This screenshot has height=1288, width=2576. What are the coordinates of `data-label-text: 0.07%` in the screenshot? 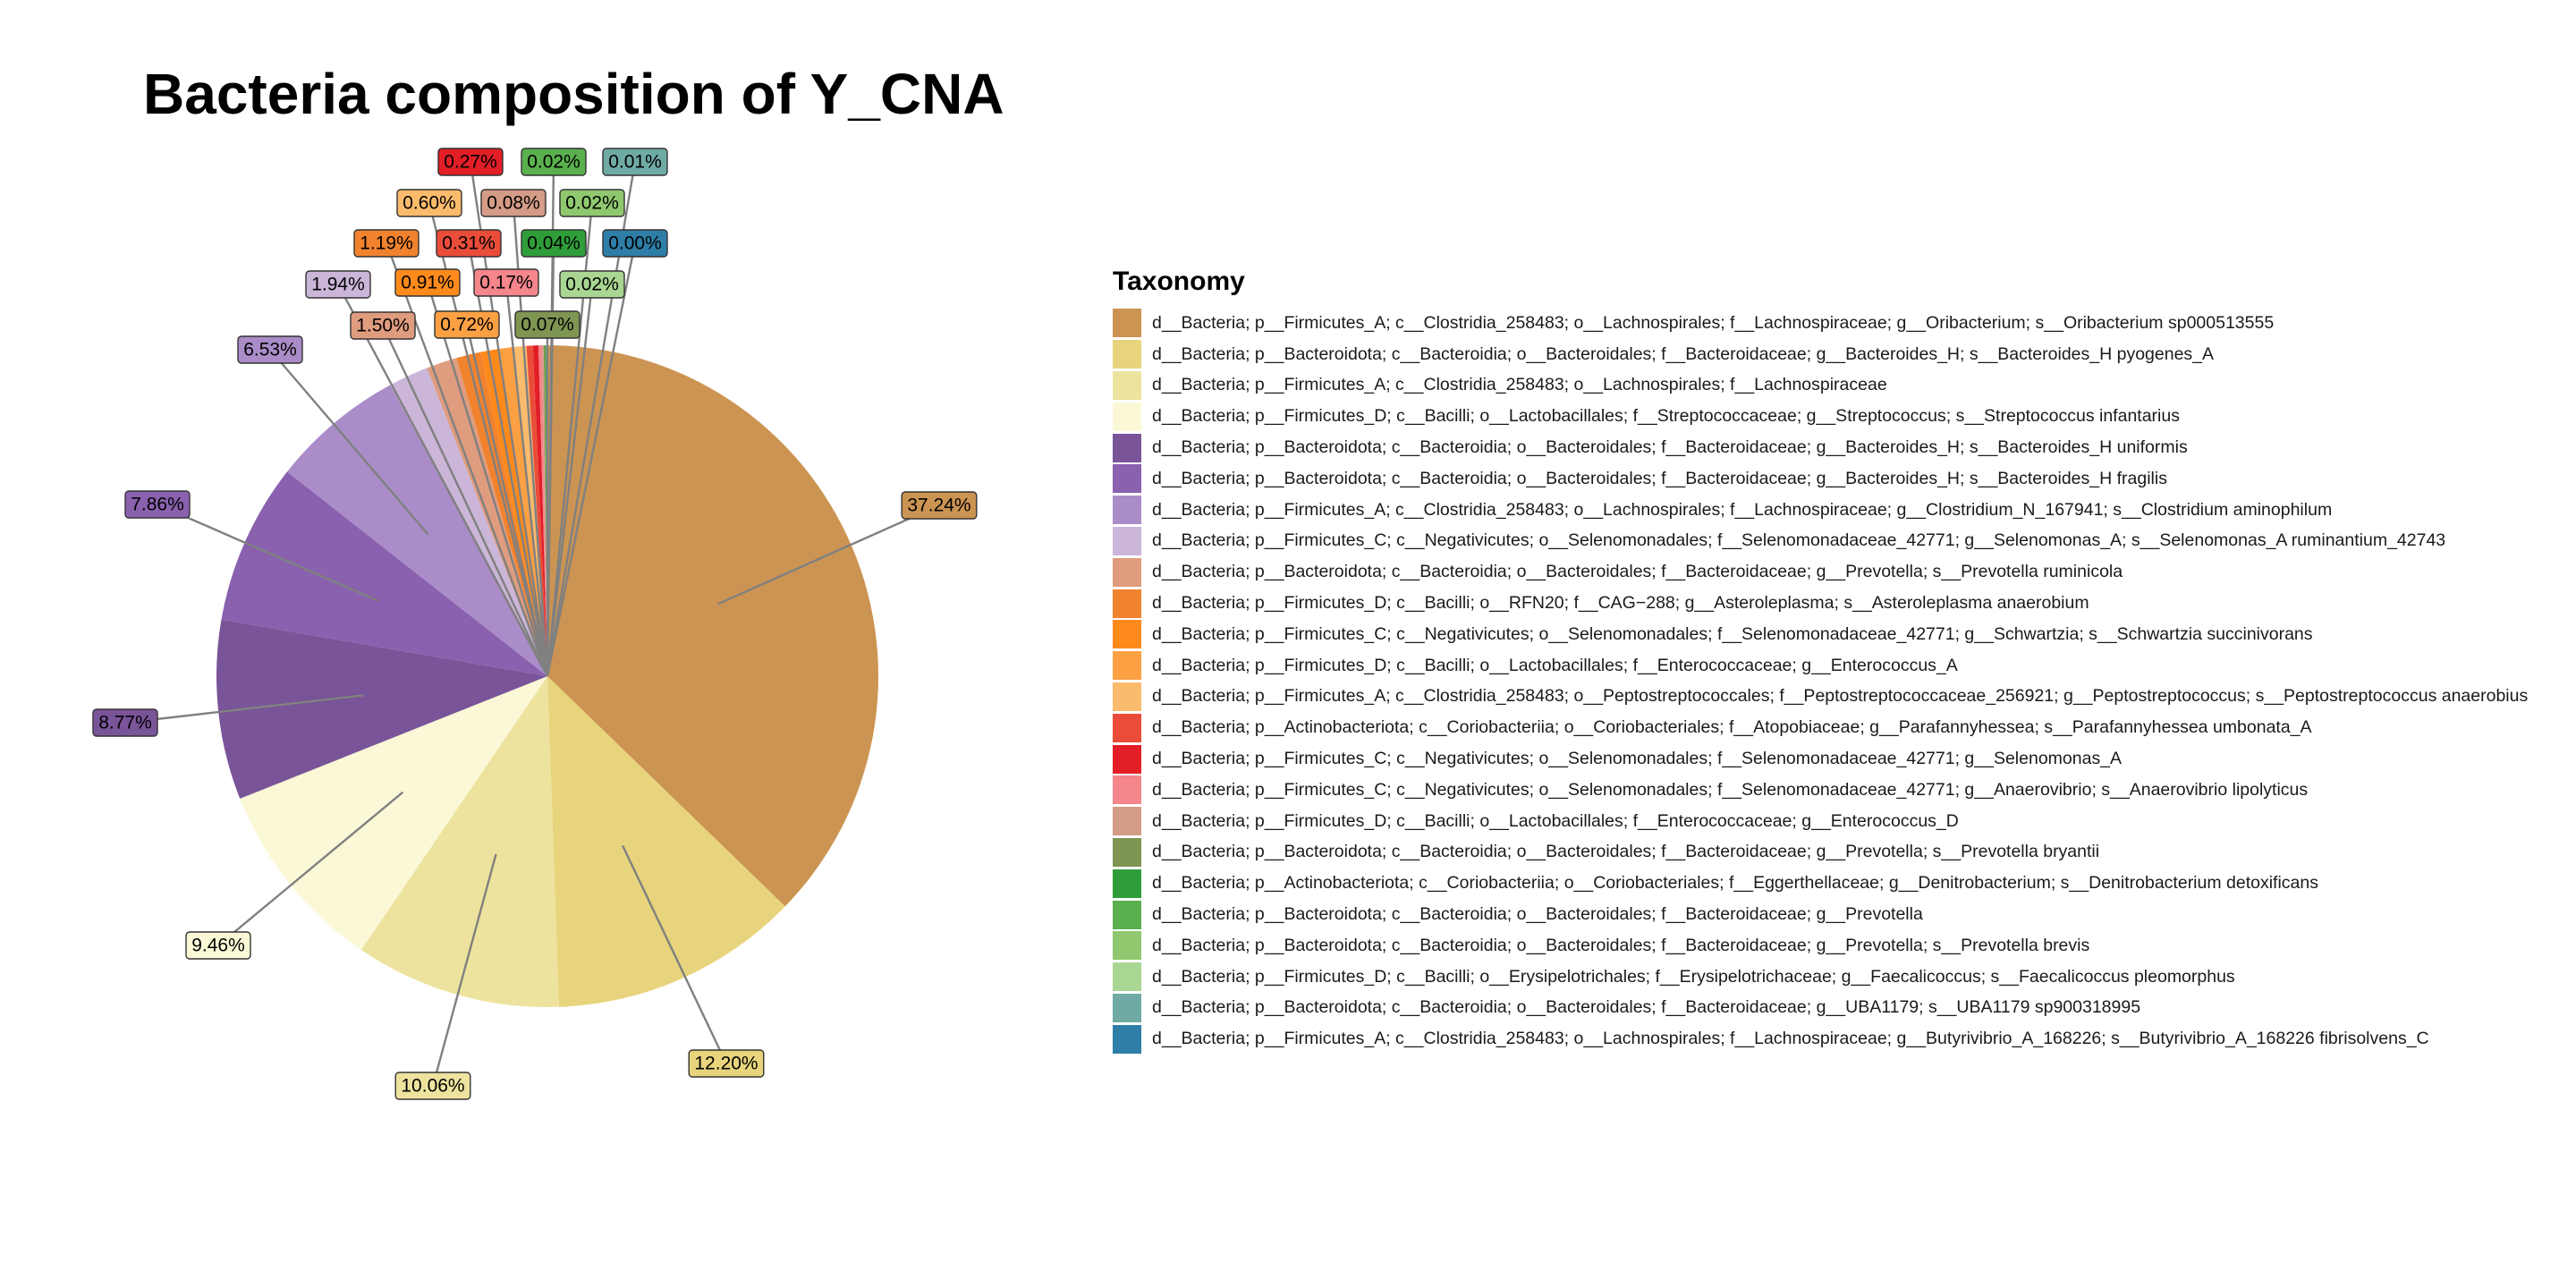 It's located at (547, 325).